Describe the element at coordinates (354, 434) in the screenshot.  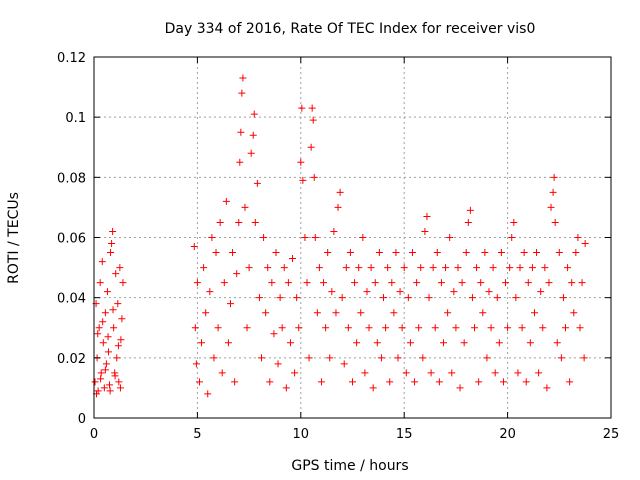
I see `x-tick-labels: 0 5 10 15 20 25` at that location.